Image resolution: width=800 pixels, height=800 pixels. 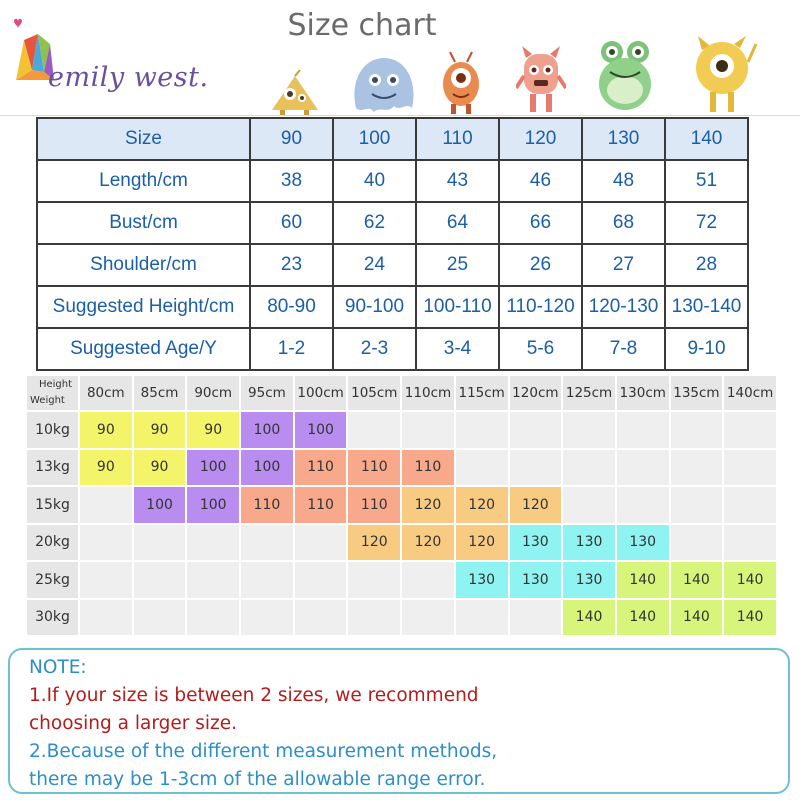 I want to click on weight-row-header: 15kg, so click(x=52, y=505).